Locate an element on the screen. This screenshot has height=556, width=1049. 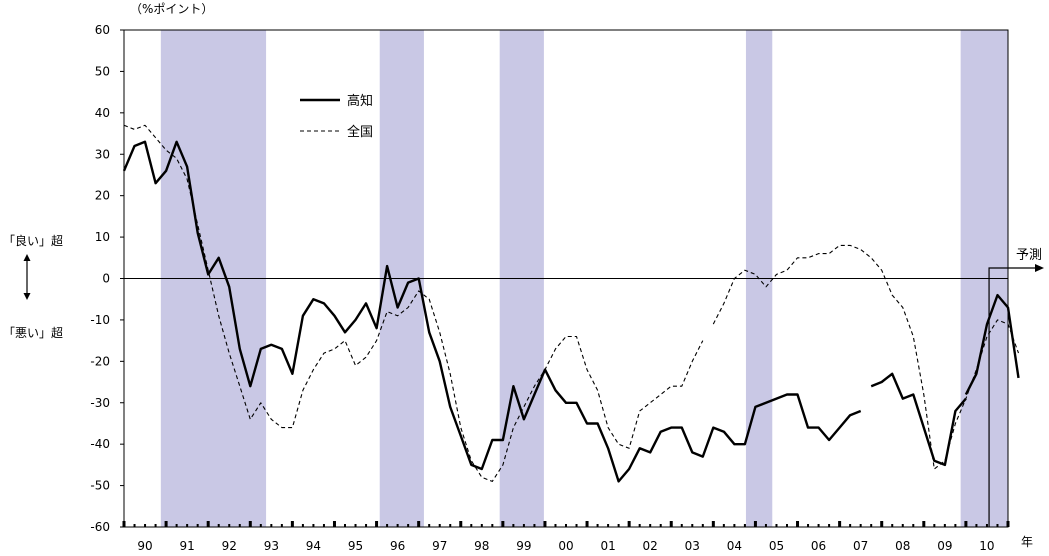
forecast-label: 予測 is located at coordinates (1029, 255).